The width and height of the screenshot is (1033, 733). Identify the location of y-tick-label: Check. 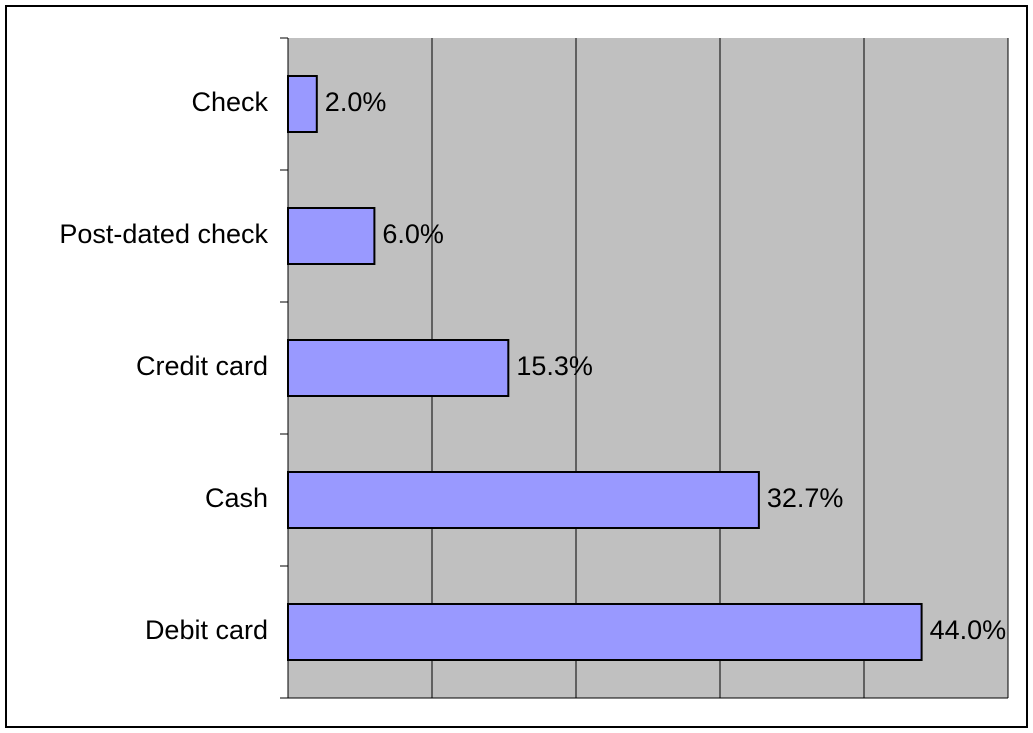
(229, 102).